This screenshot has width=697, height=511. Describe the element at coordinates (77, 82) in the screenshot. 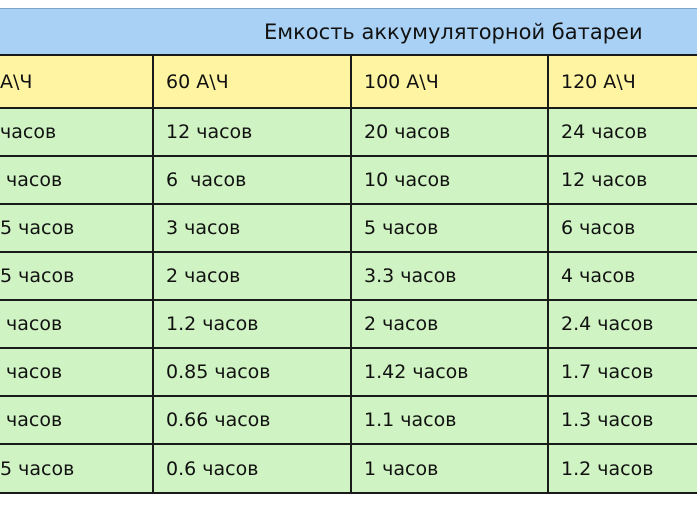

I see `header-cell-ah: А\Ч` at that location.